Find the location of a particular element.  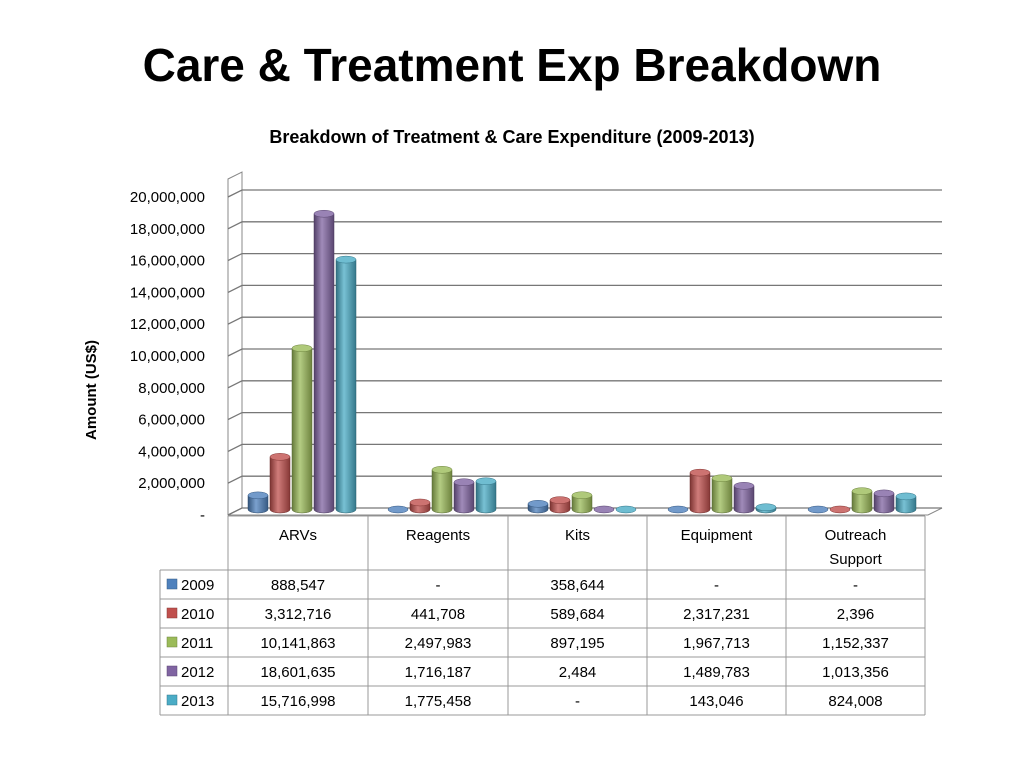

y-tick-label: 12,000,000 is located at coordinates (167, 324).